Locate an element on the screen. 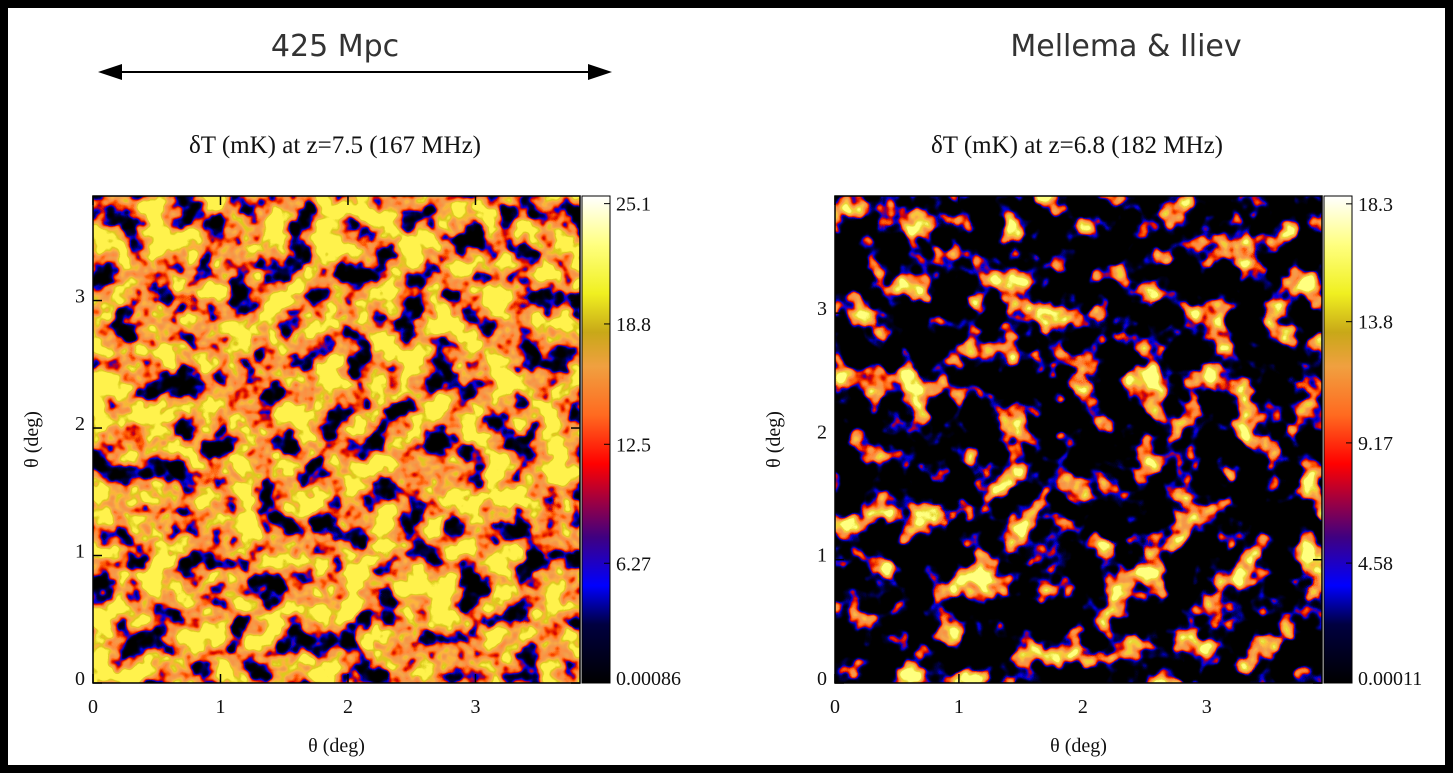 The image size is (1453, 773). colorbar-tick-label: 13.8 is located at coordinates (1375, 323).